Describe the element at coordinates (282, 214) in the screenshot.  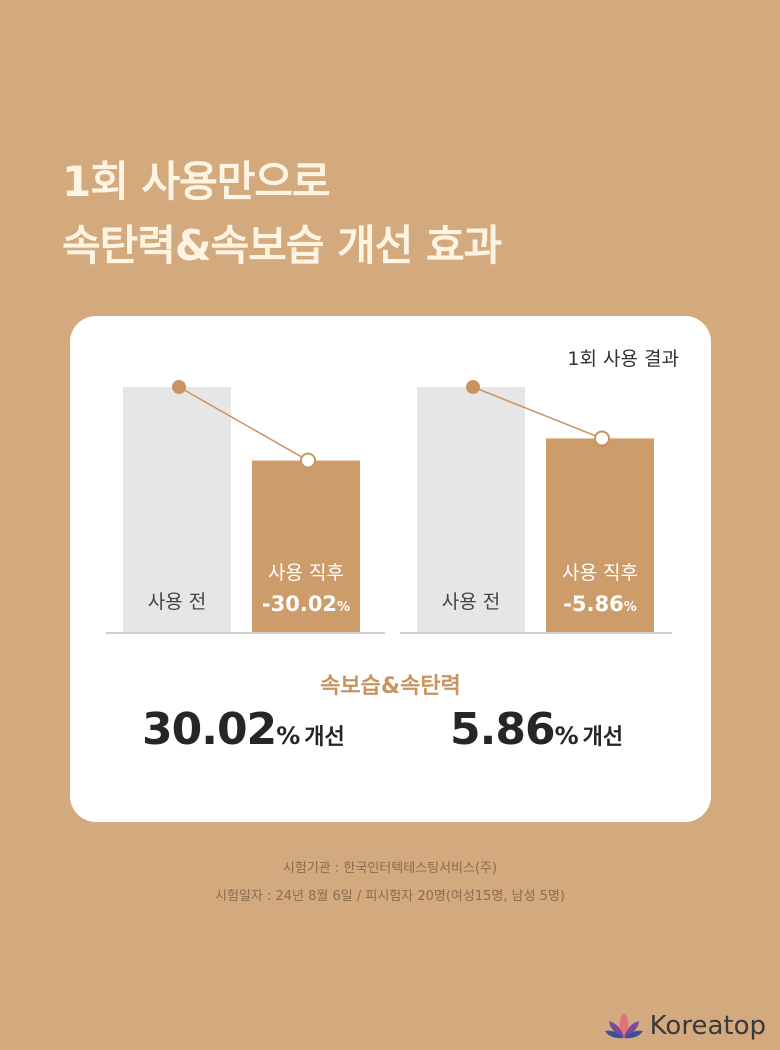
I see `headline: 1회 사용만으로 속탄력&속보습 개선 효과` at that location.